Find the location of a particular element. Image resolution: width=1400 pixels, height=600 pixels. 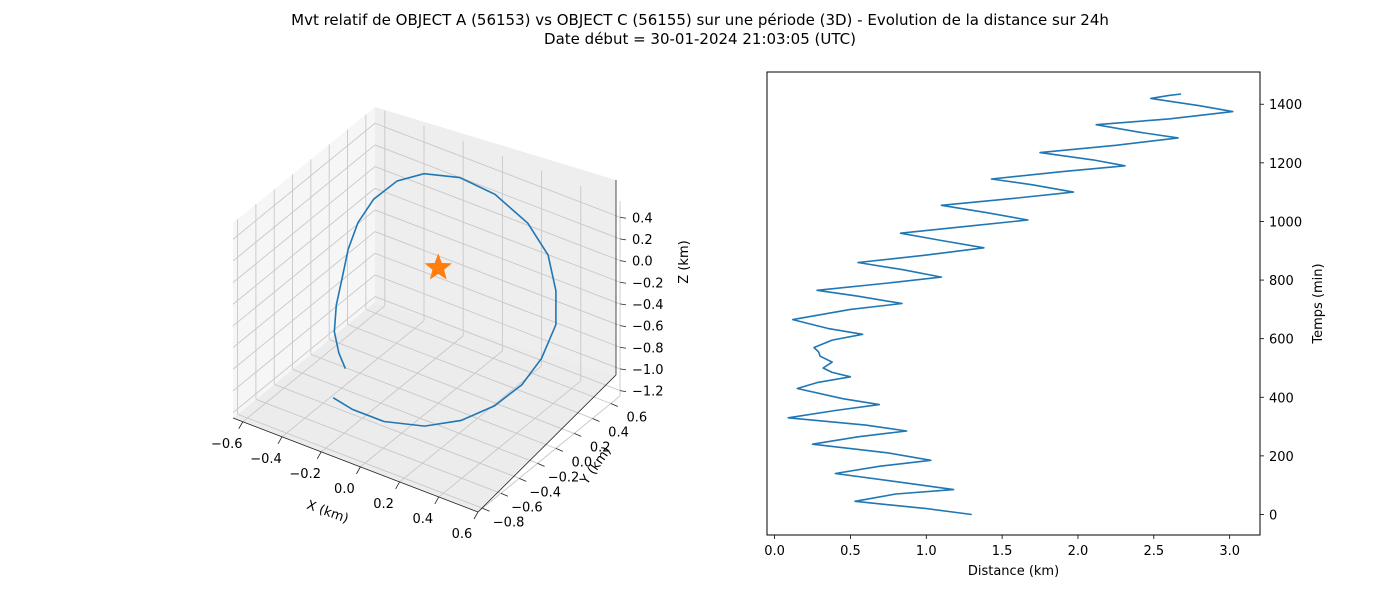

x-tick-label: 1.0 is located at coordinates (926, 551).